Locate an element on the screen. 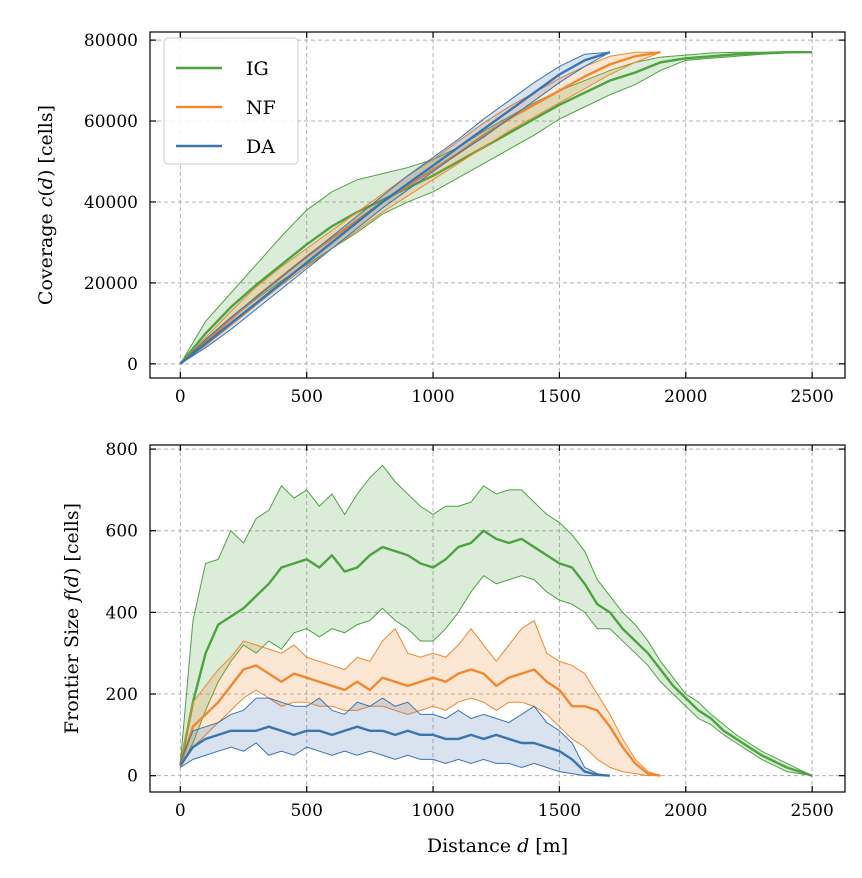 The width and height of the screenshot is (862, 878). y-axis-label: Frontier Size f(d) [cells] is located at coordinates (72, 618).